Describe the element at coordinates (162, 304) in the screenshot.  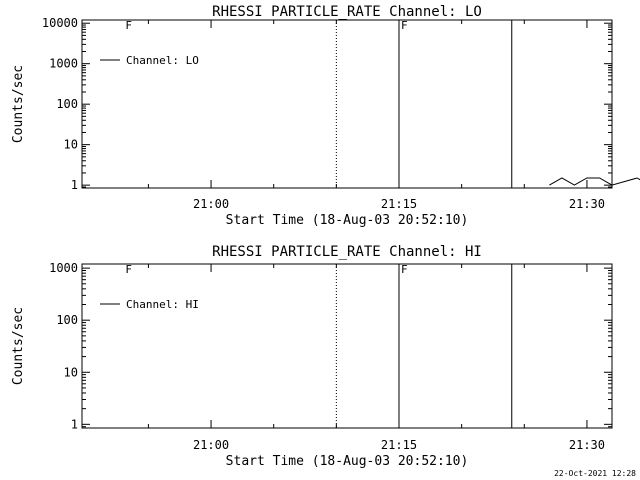
I see `legend-label-1: Channel: HI` at that location.